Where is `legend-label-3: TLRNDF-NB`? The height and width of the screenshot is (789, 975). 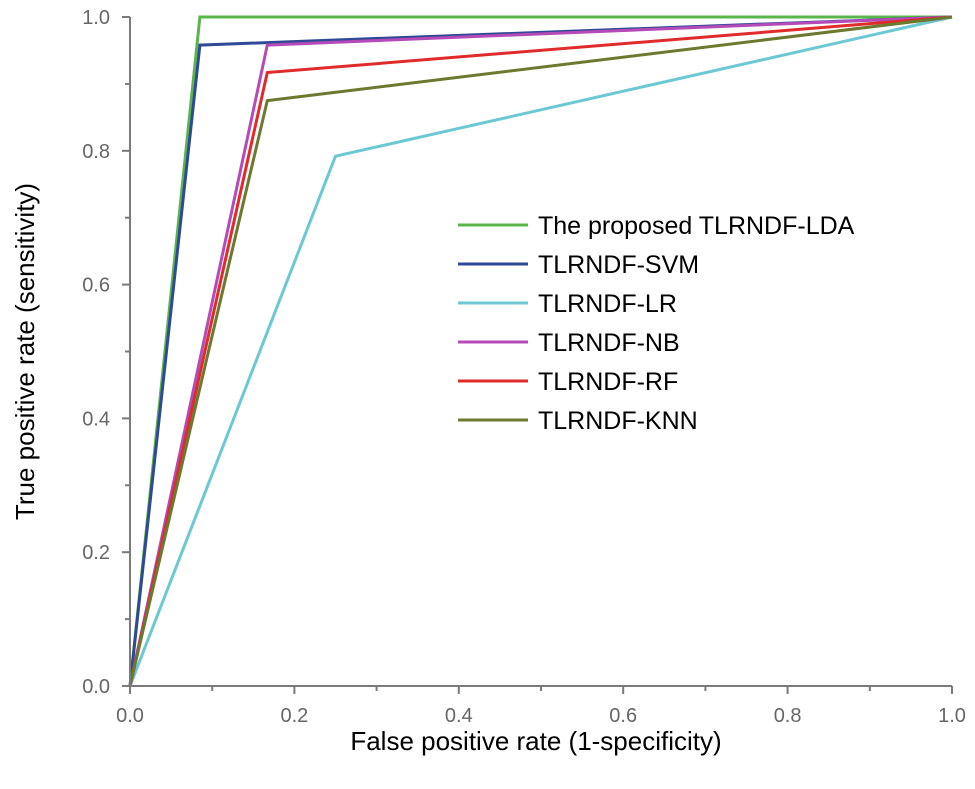 legend-label-3: TLRNDF-NB is located at coordinates (609, 343).